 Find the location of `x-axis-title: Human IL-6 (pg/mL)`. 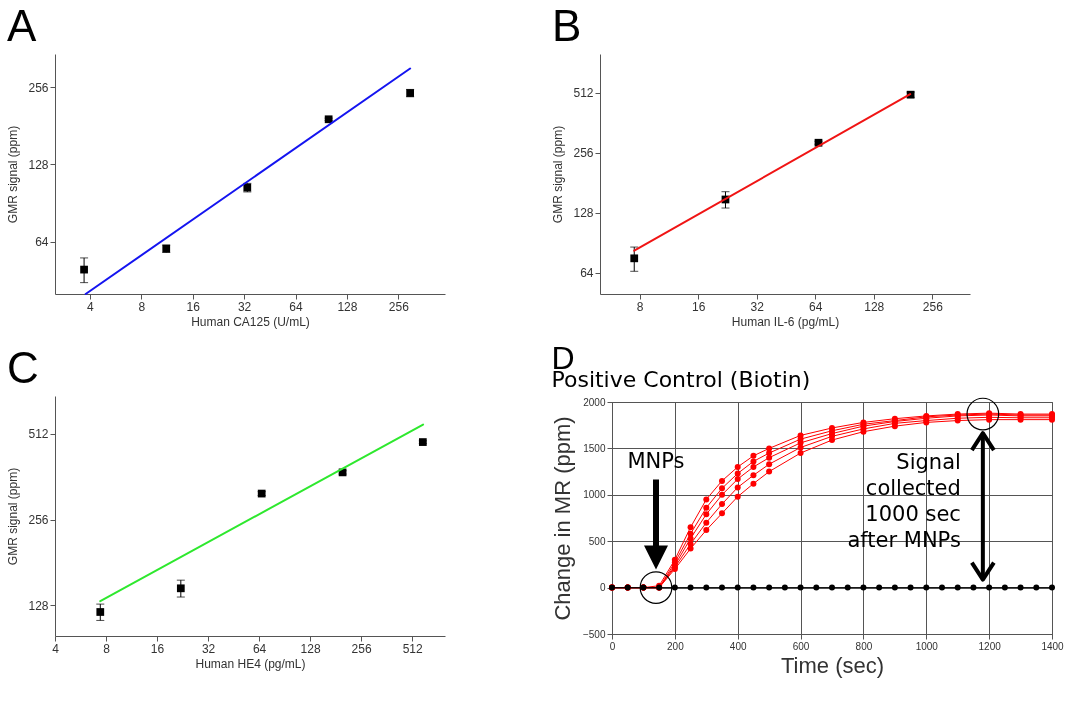

x-axis-title: Human IL-6 (pg/mL) is located at coordinates (785, 321).